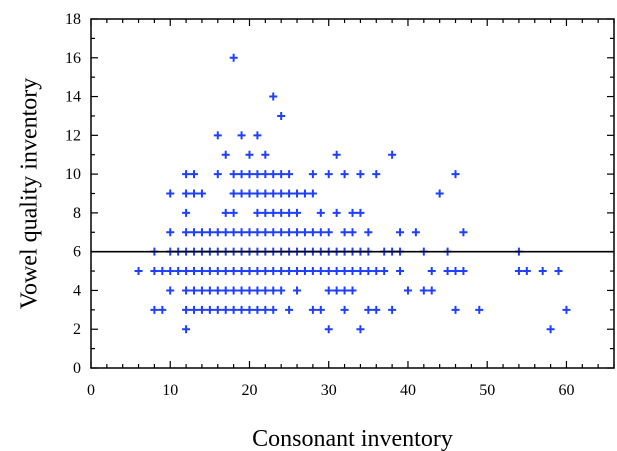  I want to click on x-axis-title: Consonant inventory, so click(352, 438).